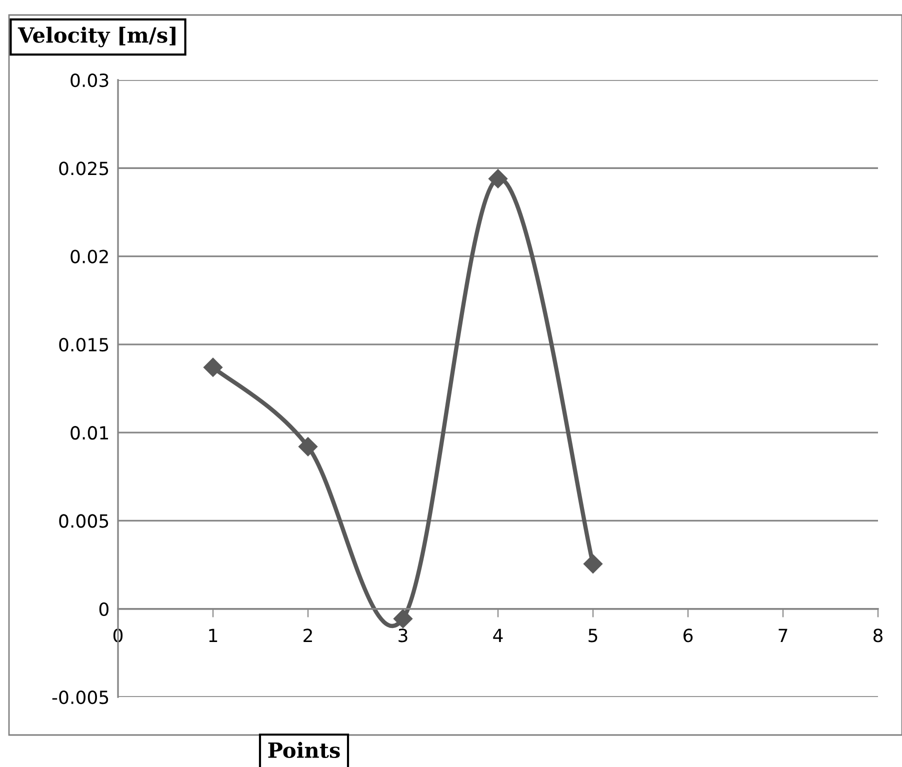 The width and height of the screenshot is (902, 767). What do you see at coordinates (89, 257) in the screenshot?
I see `y-tick-label: 0.02` at bounding box center [89, 257].